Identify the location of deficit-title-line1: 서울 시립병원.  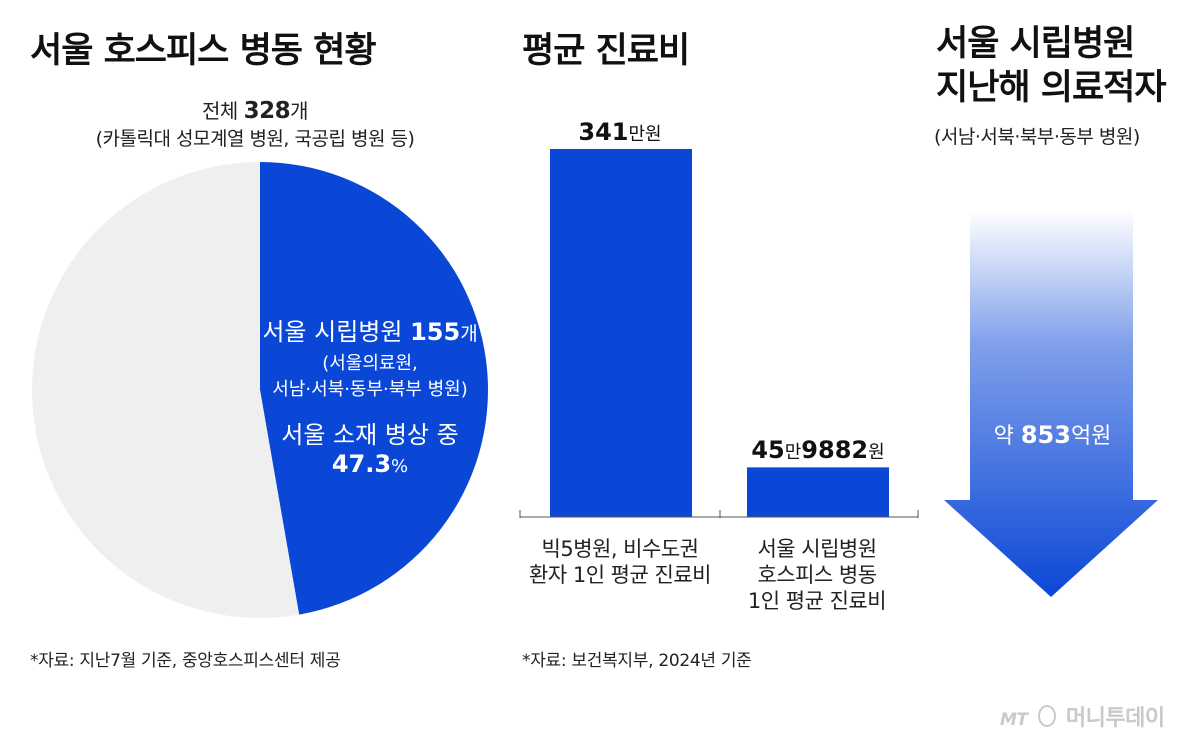
(1035, 44).